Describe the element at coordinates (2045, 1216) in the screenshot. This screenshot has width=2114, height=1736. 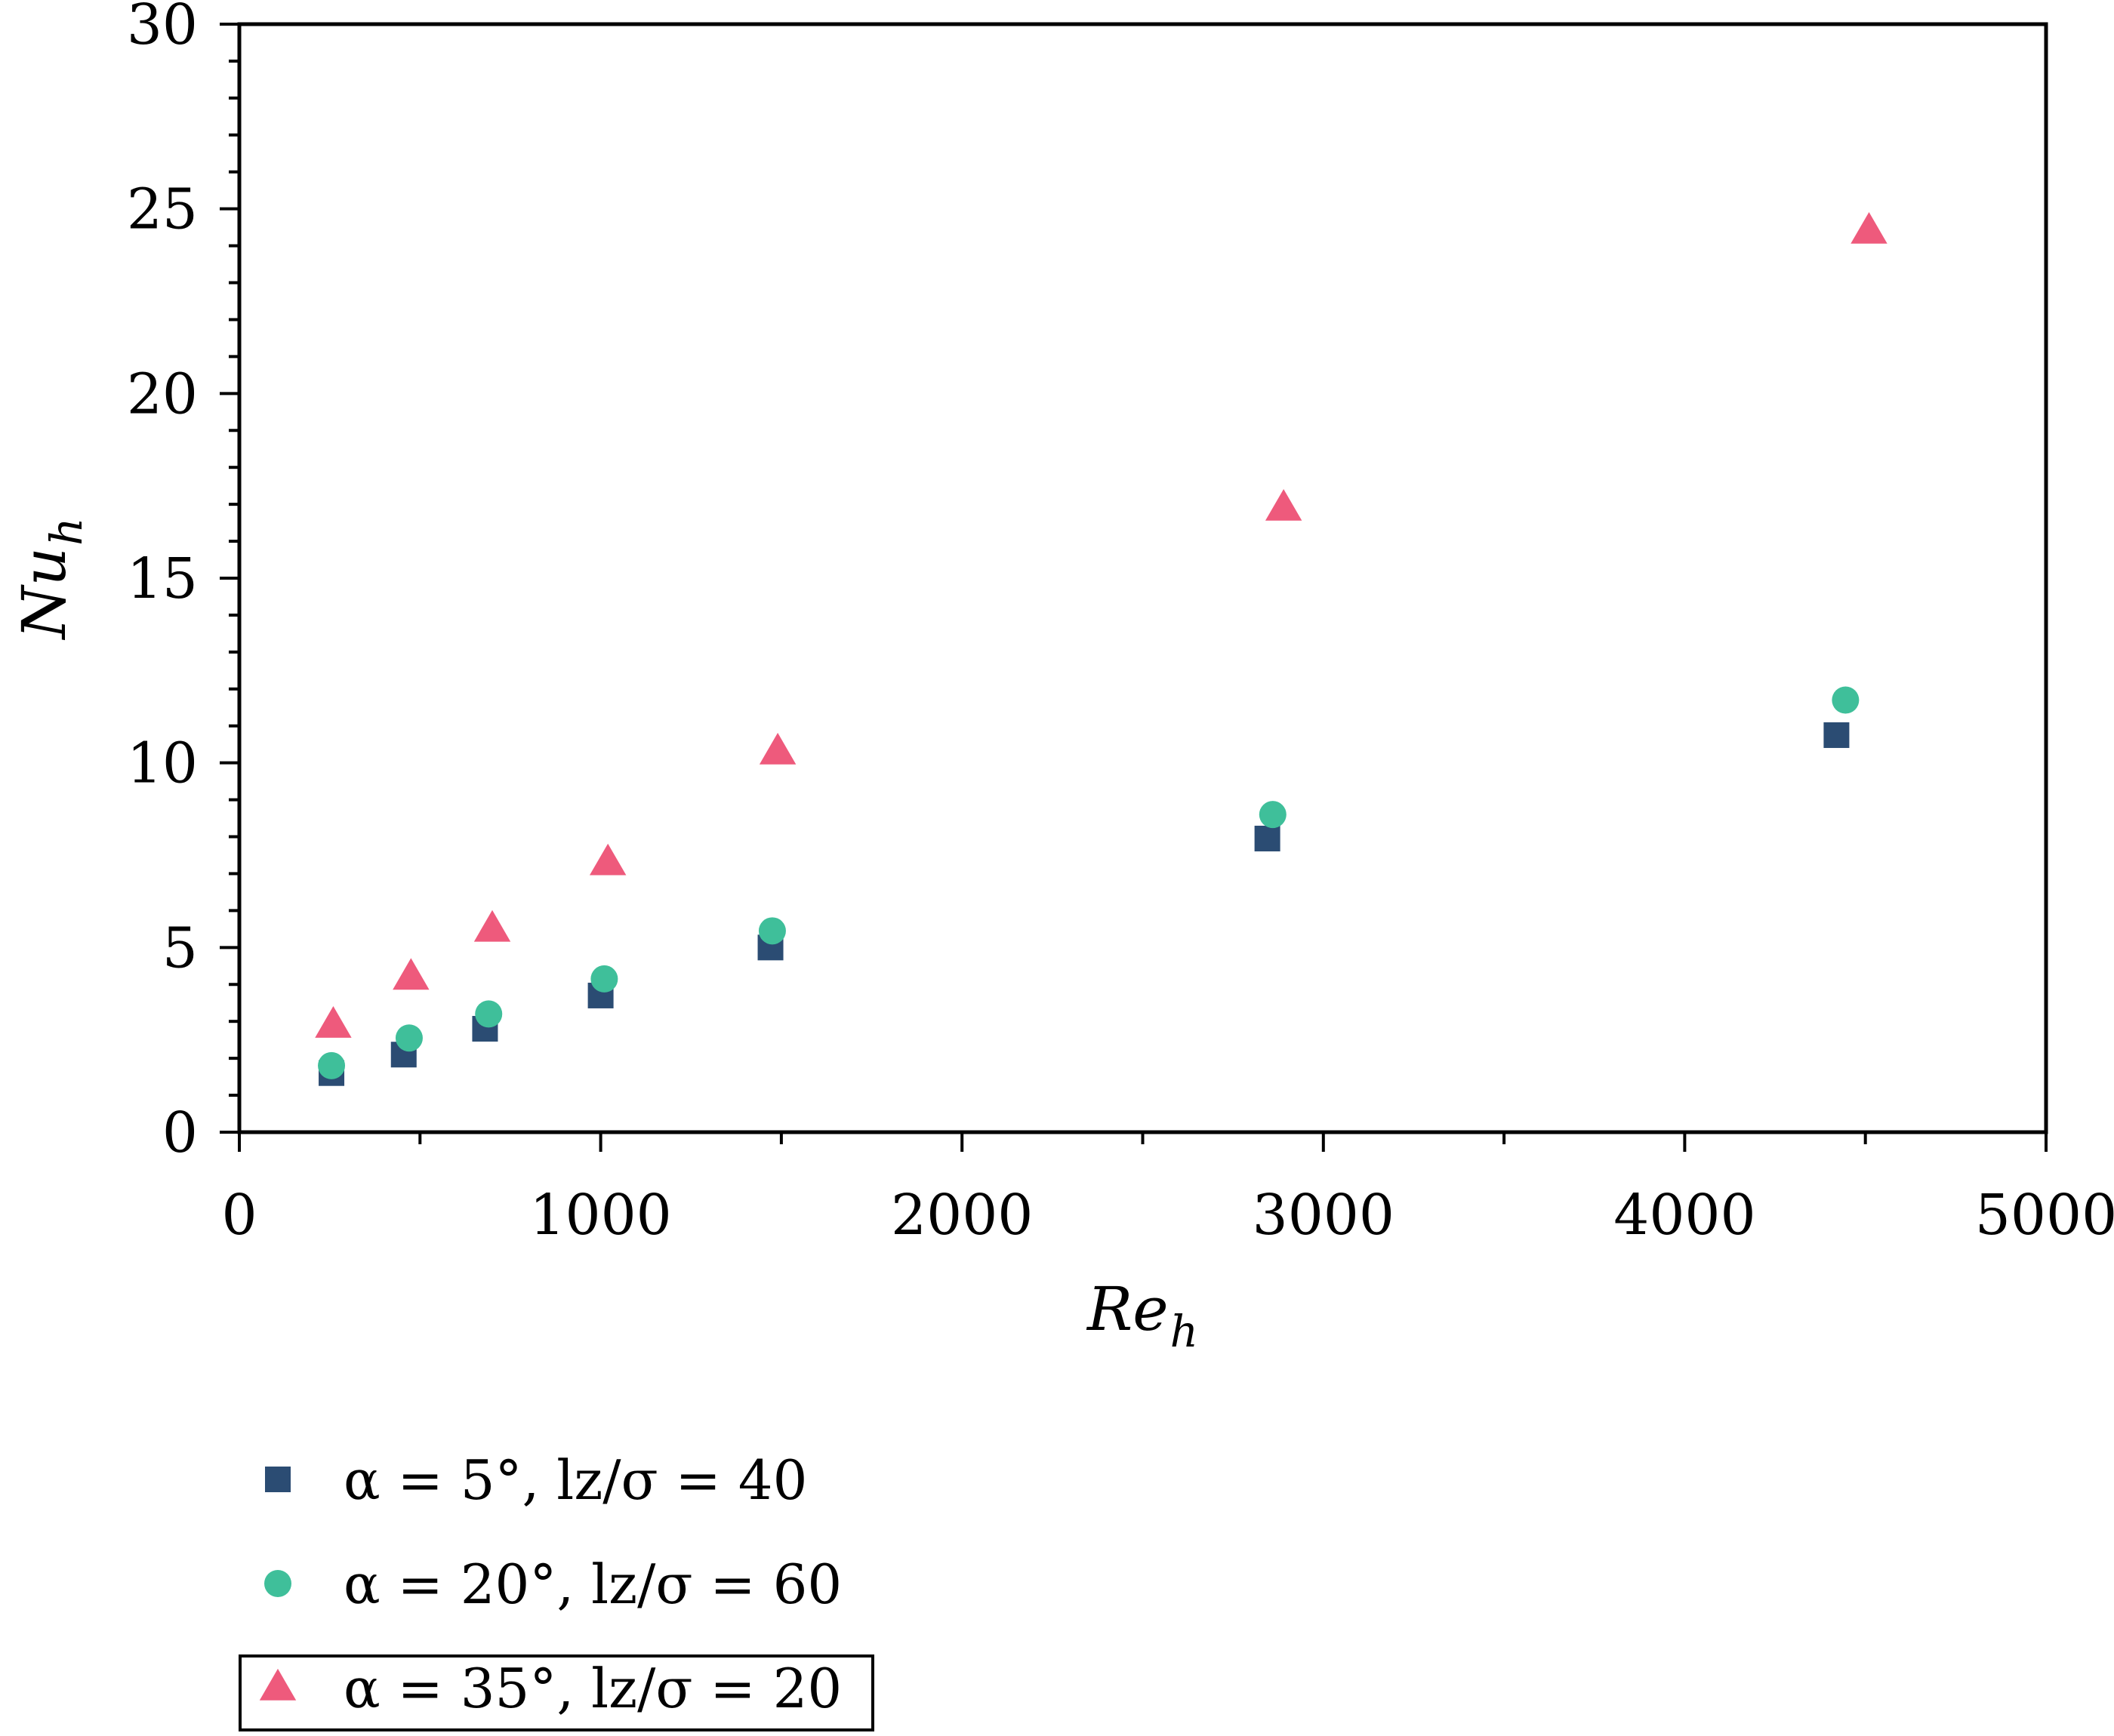
I see `x-tick-label: 5000` at that location.